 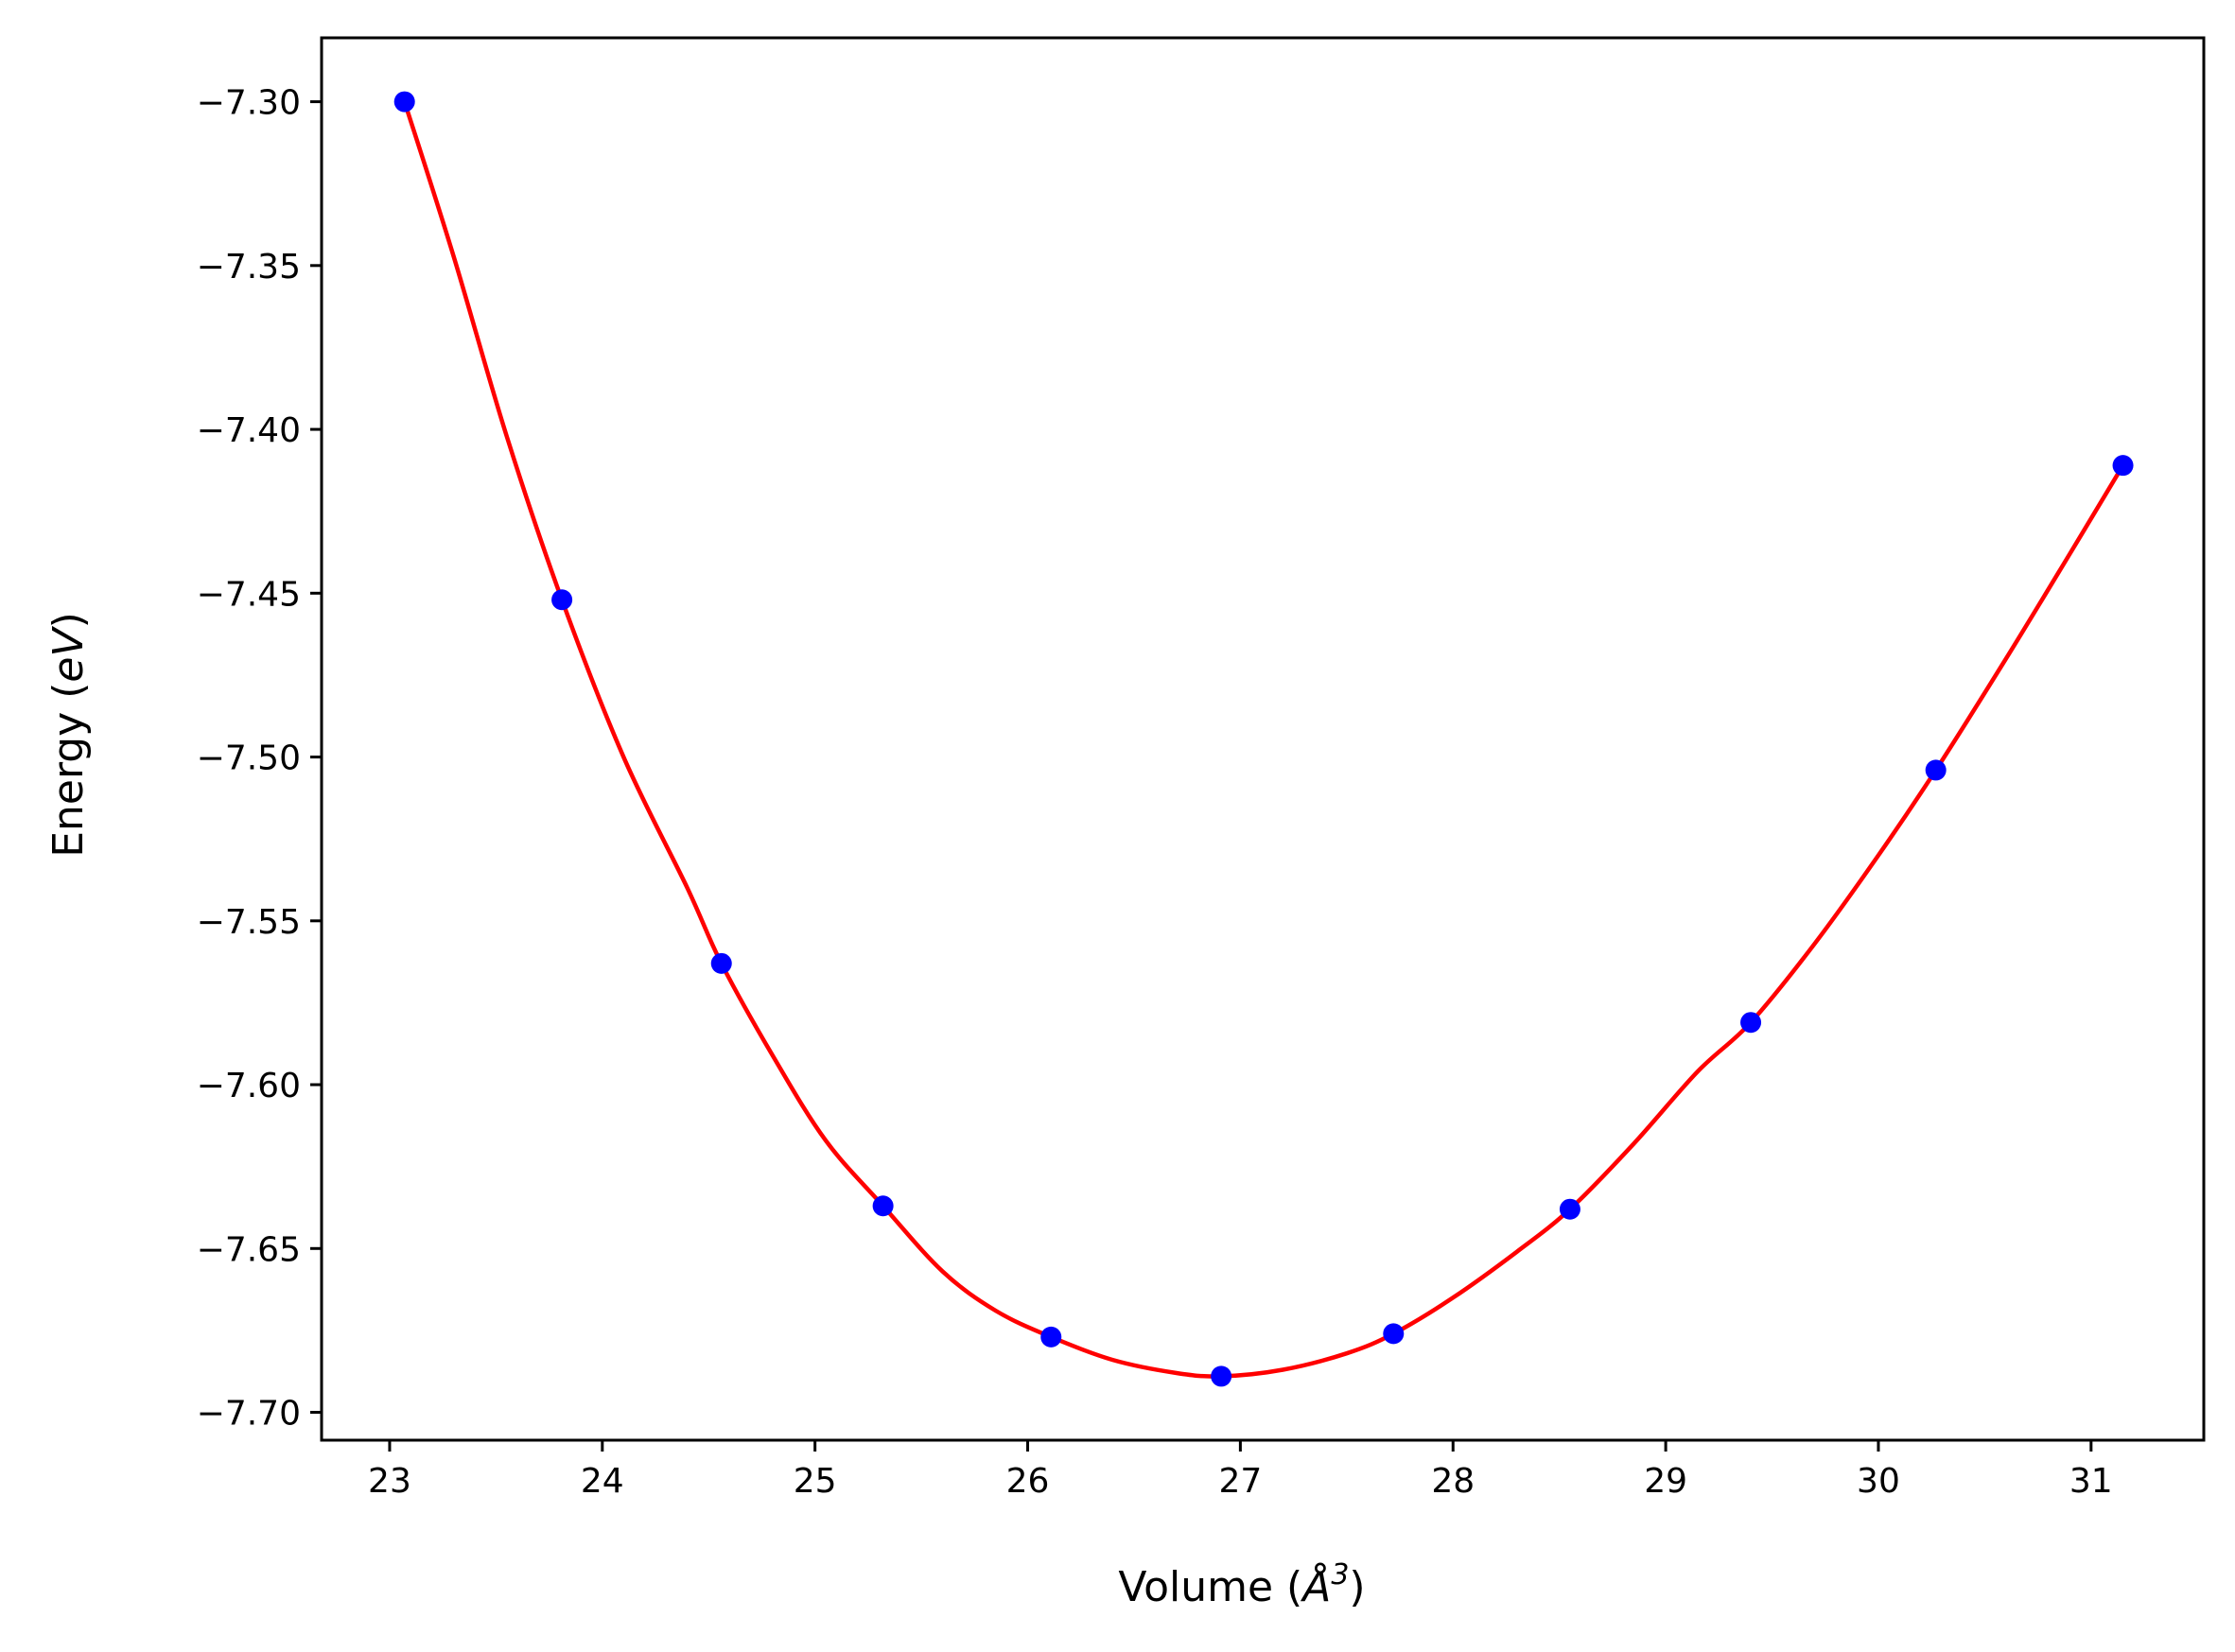 What do you see at coordinates (815, 1482) in the screenshot?
I see `x-tick-label: 25` at bounding box center [815, 1482].